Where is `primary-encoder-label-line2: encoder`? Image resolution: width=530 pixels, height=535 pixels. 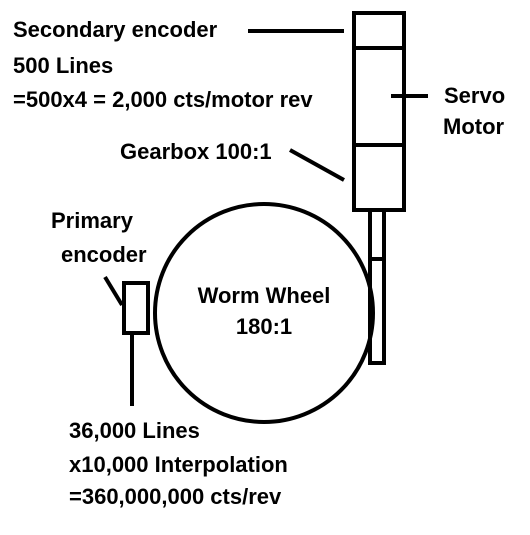
primary-encoder-label-line2: encoder is located at coordinates (104, 254).